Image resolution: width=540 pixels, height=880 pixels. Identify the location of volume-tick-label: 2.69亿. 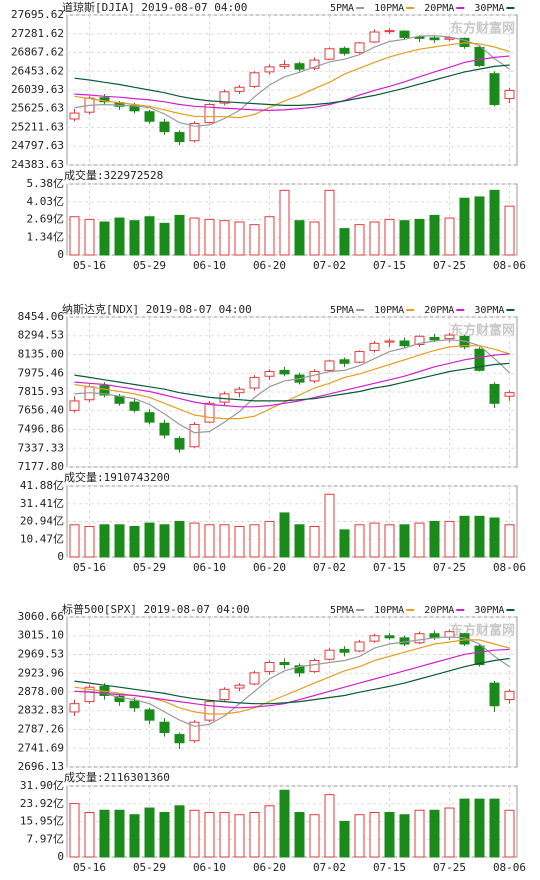
(46, 219).